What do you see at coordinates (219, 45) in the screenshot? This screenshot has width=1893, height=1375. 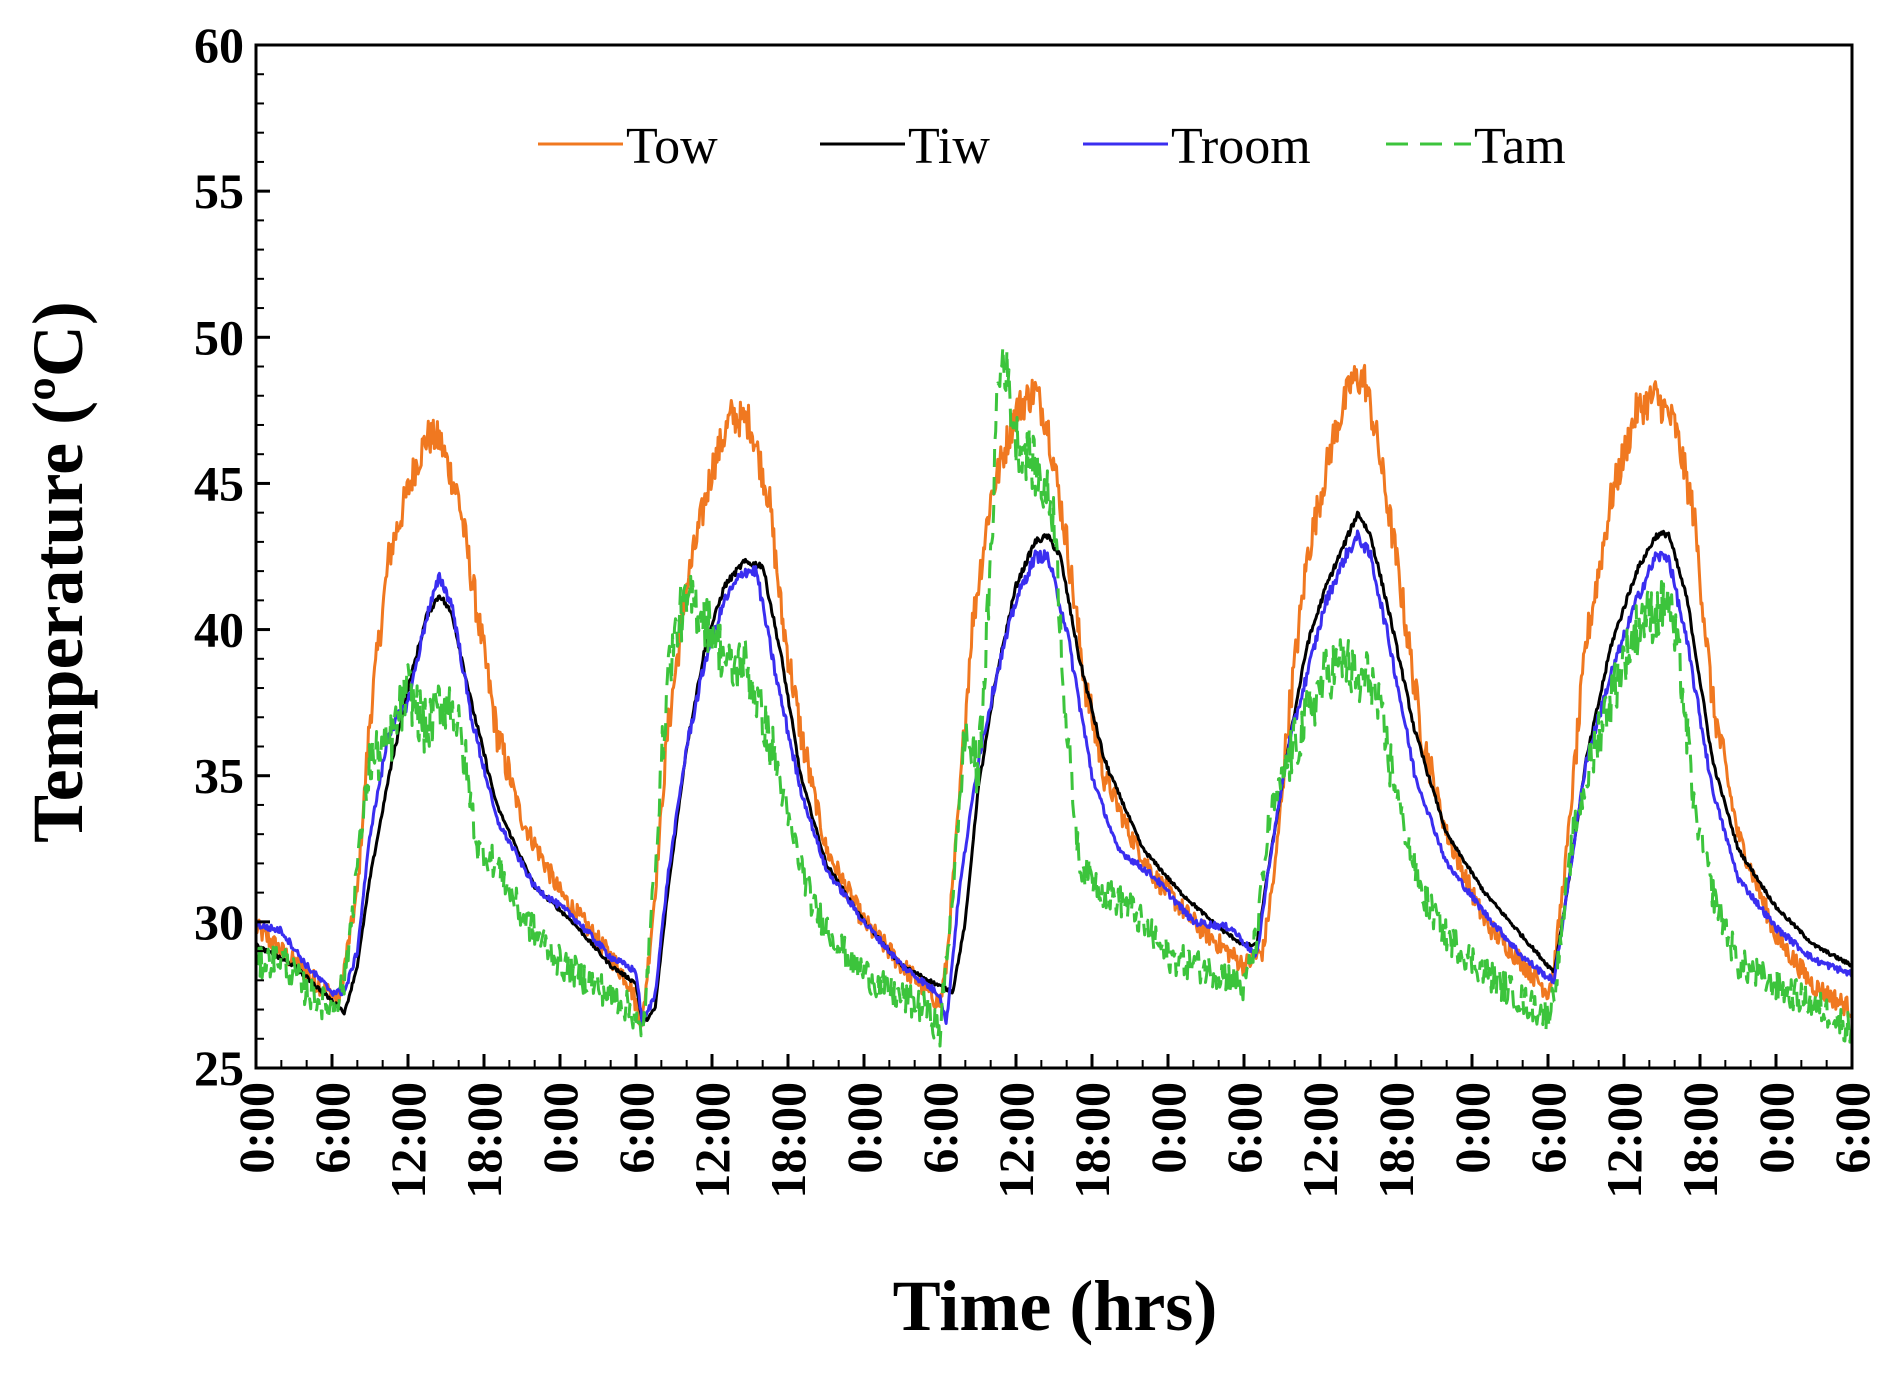 I see `y-tick-label: 60` at bounding box center [219, 45].